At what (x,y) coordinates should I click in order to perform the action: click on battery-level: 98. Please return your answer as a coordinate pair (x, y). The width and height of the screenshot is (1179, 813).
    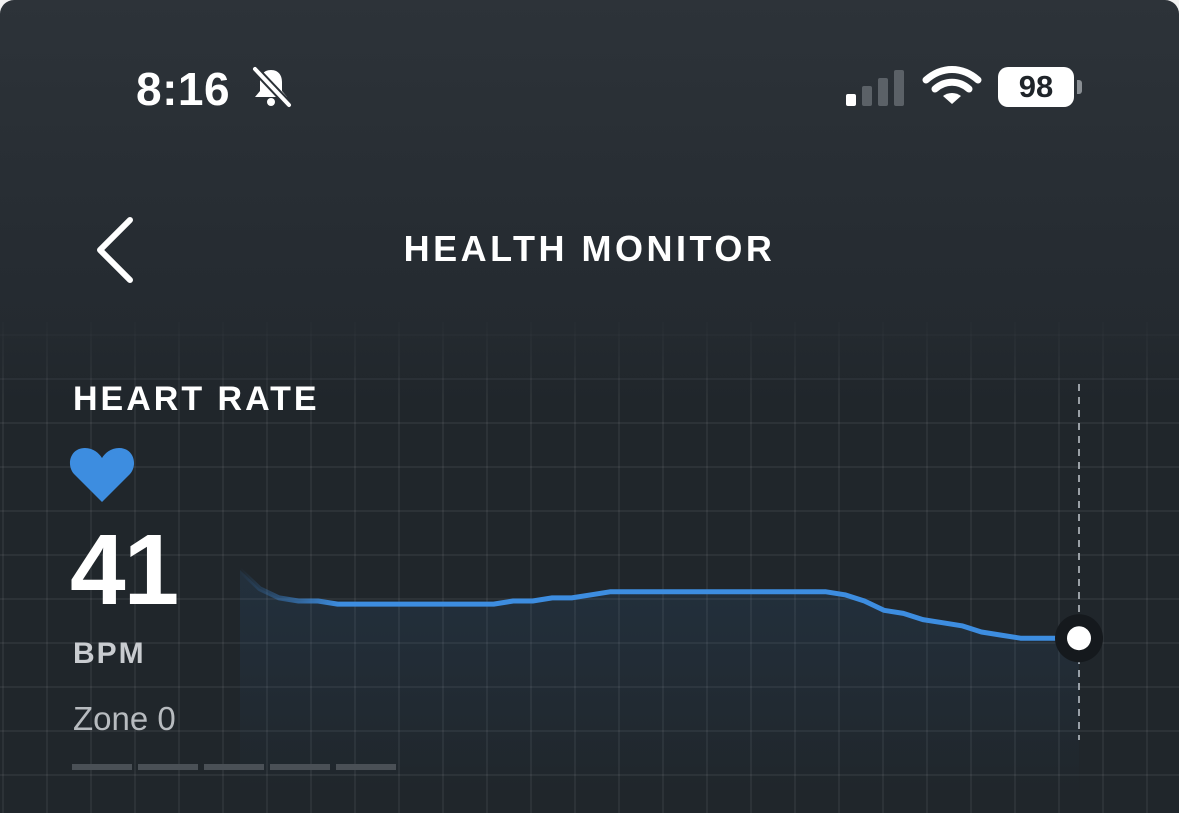
    Looking at the image, I should click on (1036, 86).